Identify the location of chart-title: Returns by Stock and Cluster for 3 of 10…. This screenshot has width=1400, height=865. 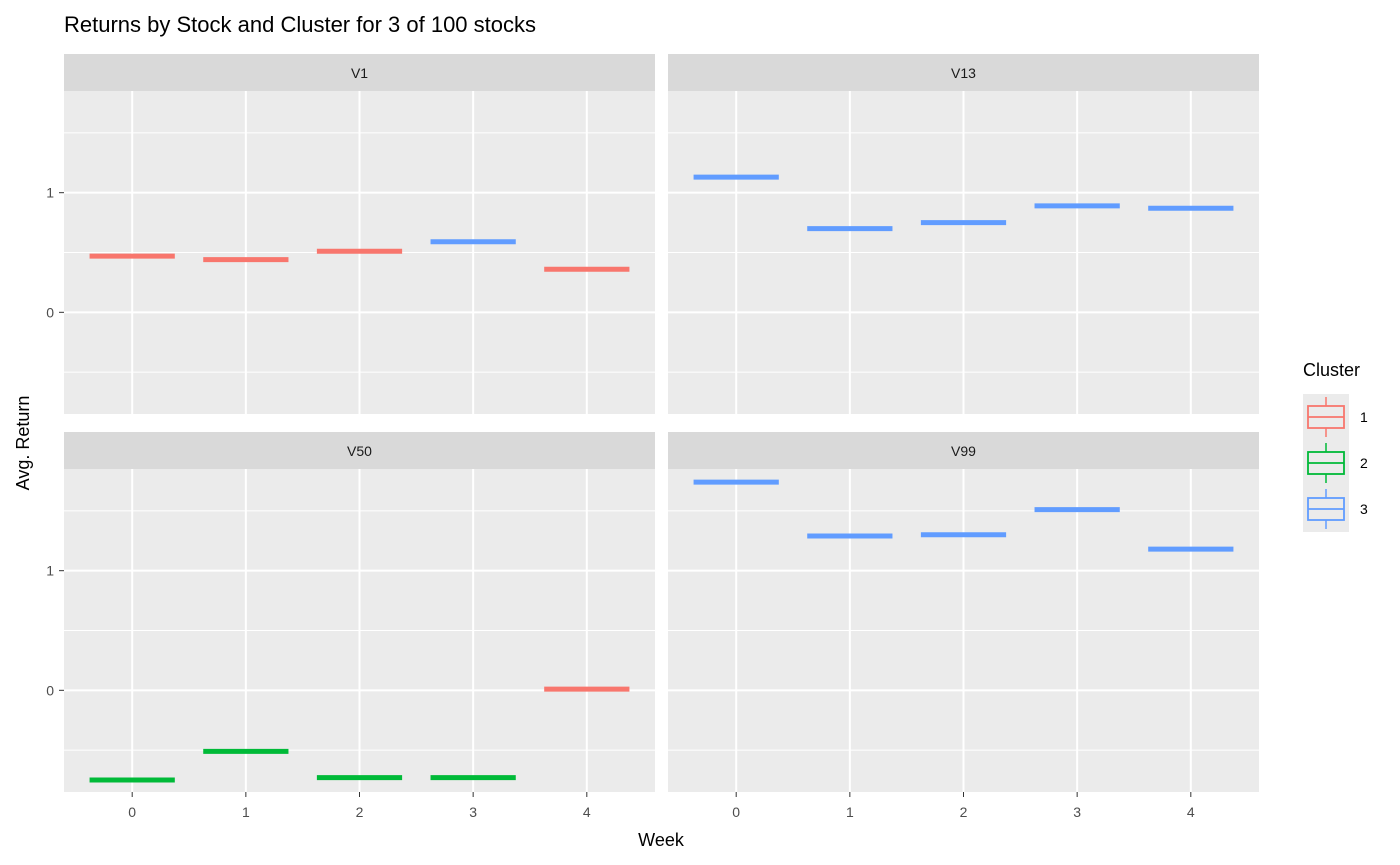
(300, 24).